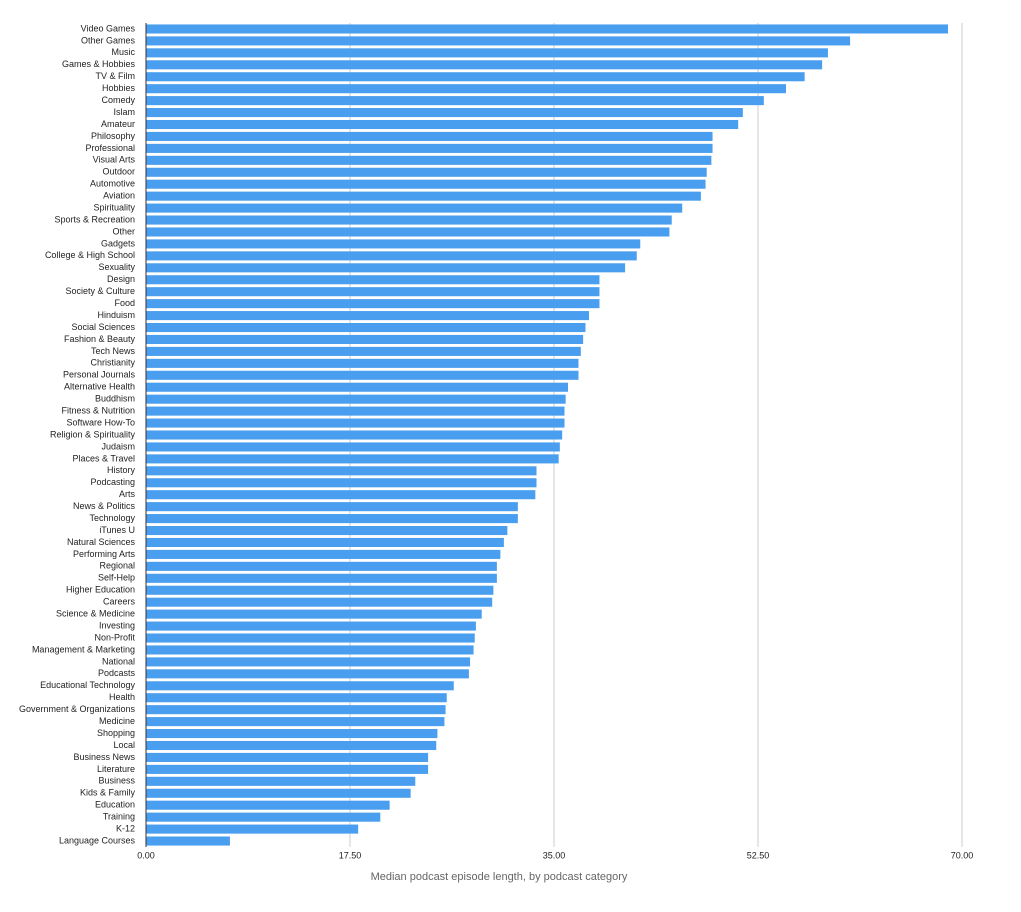 This screenshot has width=1021, height=912. What do you see at coordinates (758, 855) in the screenshot?
I see `x-tick-label: 52.50` at bounding box center [758, 855].